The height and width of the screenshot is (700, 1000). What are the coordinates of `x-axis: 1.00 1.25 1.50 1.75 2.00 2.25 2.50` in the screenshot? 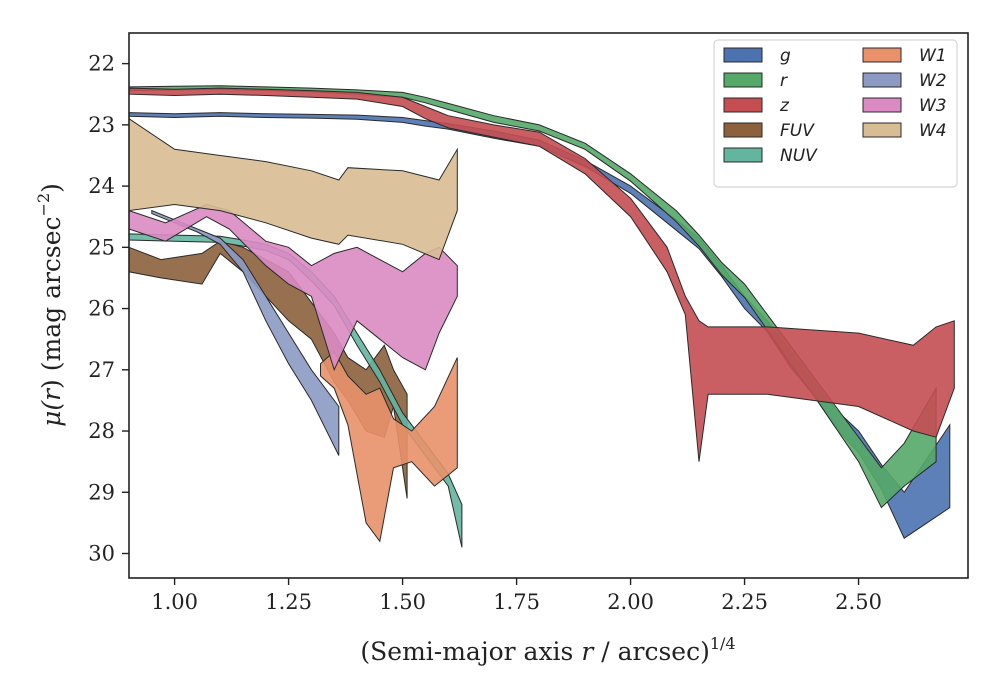 It's located at (516, 596).